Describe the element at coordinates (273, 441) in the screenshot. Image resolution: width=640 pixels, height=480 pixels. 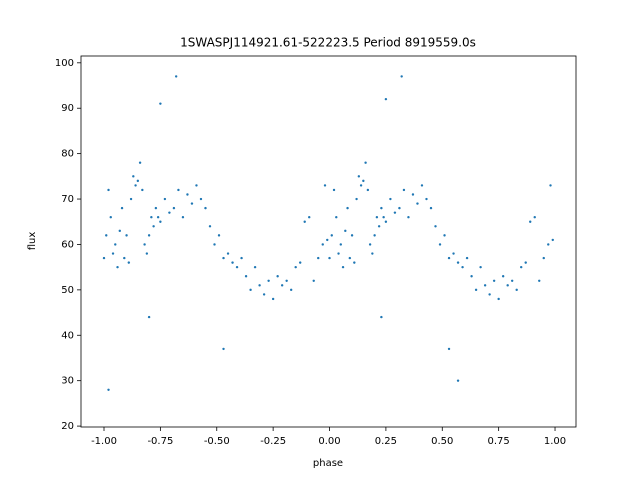
I see `x-tick-label: -0.25` at that location.